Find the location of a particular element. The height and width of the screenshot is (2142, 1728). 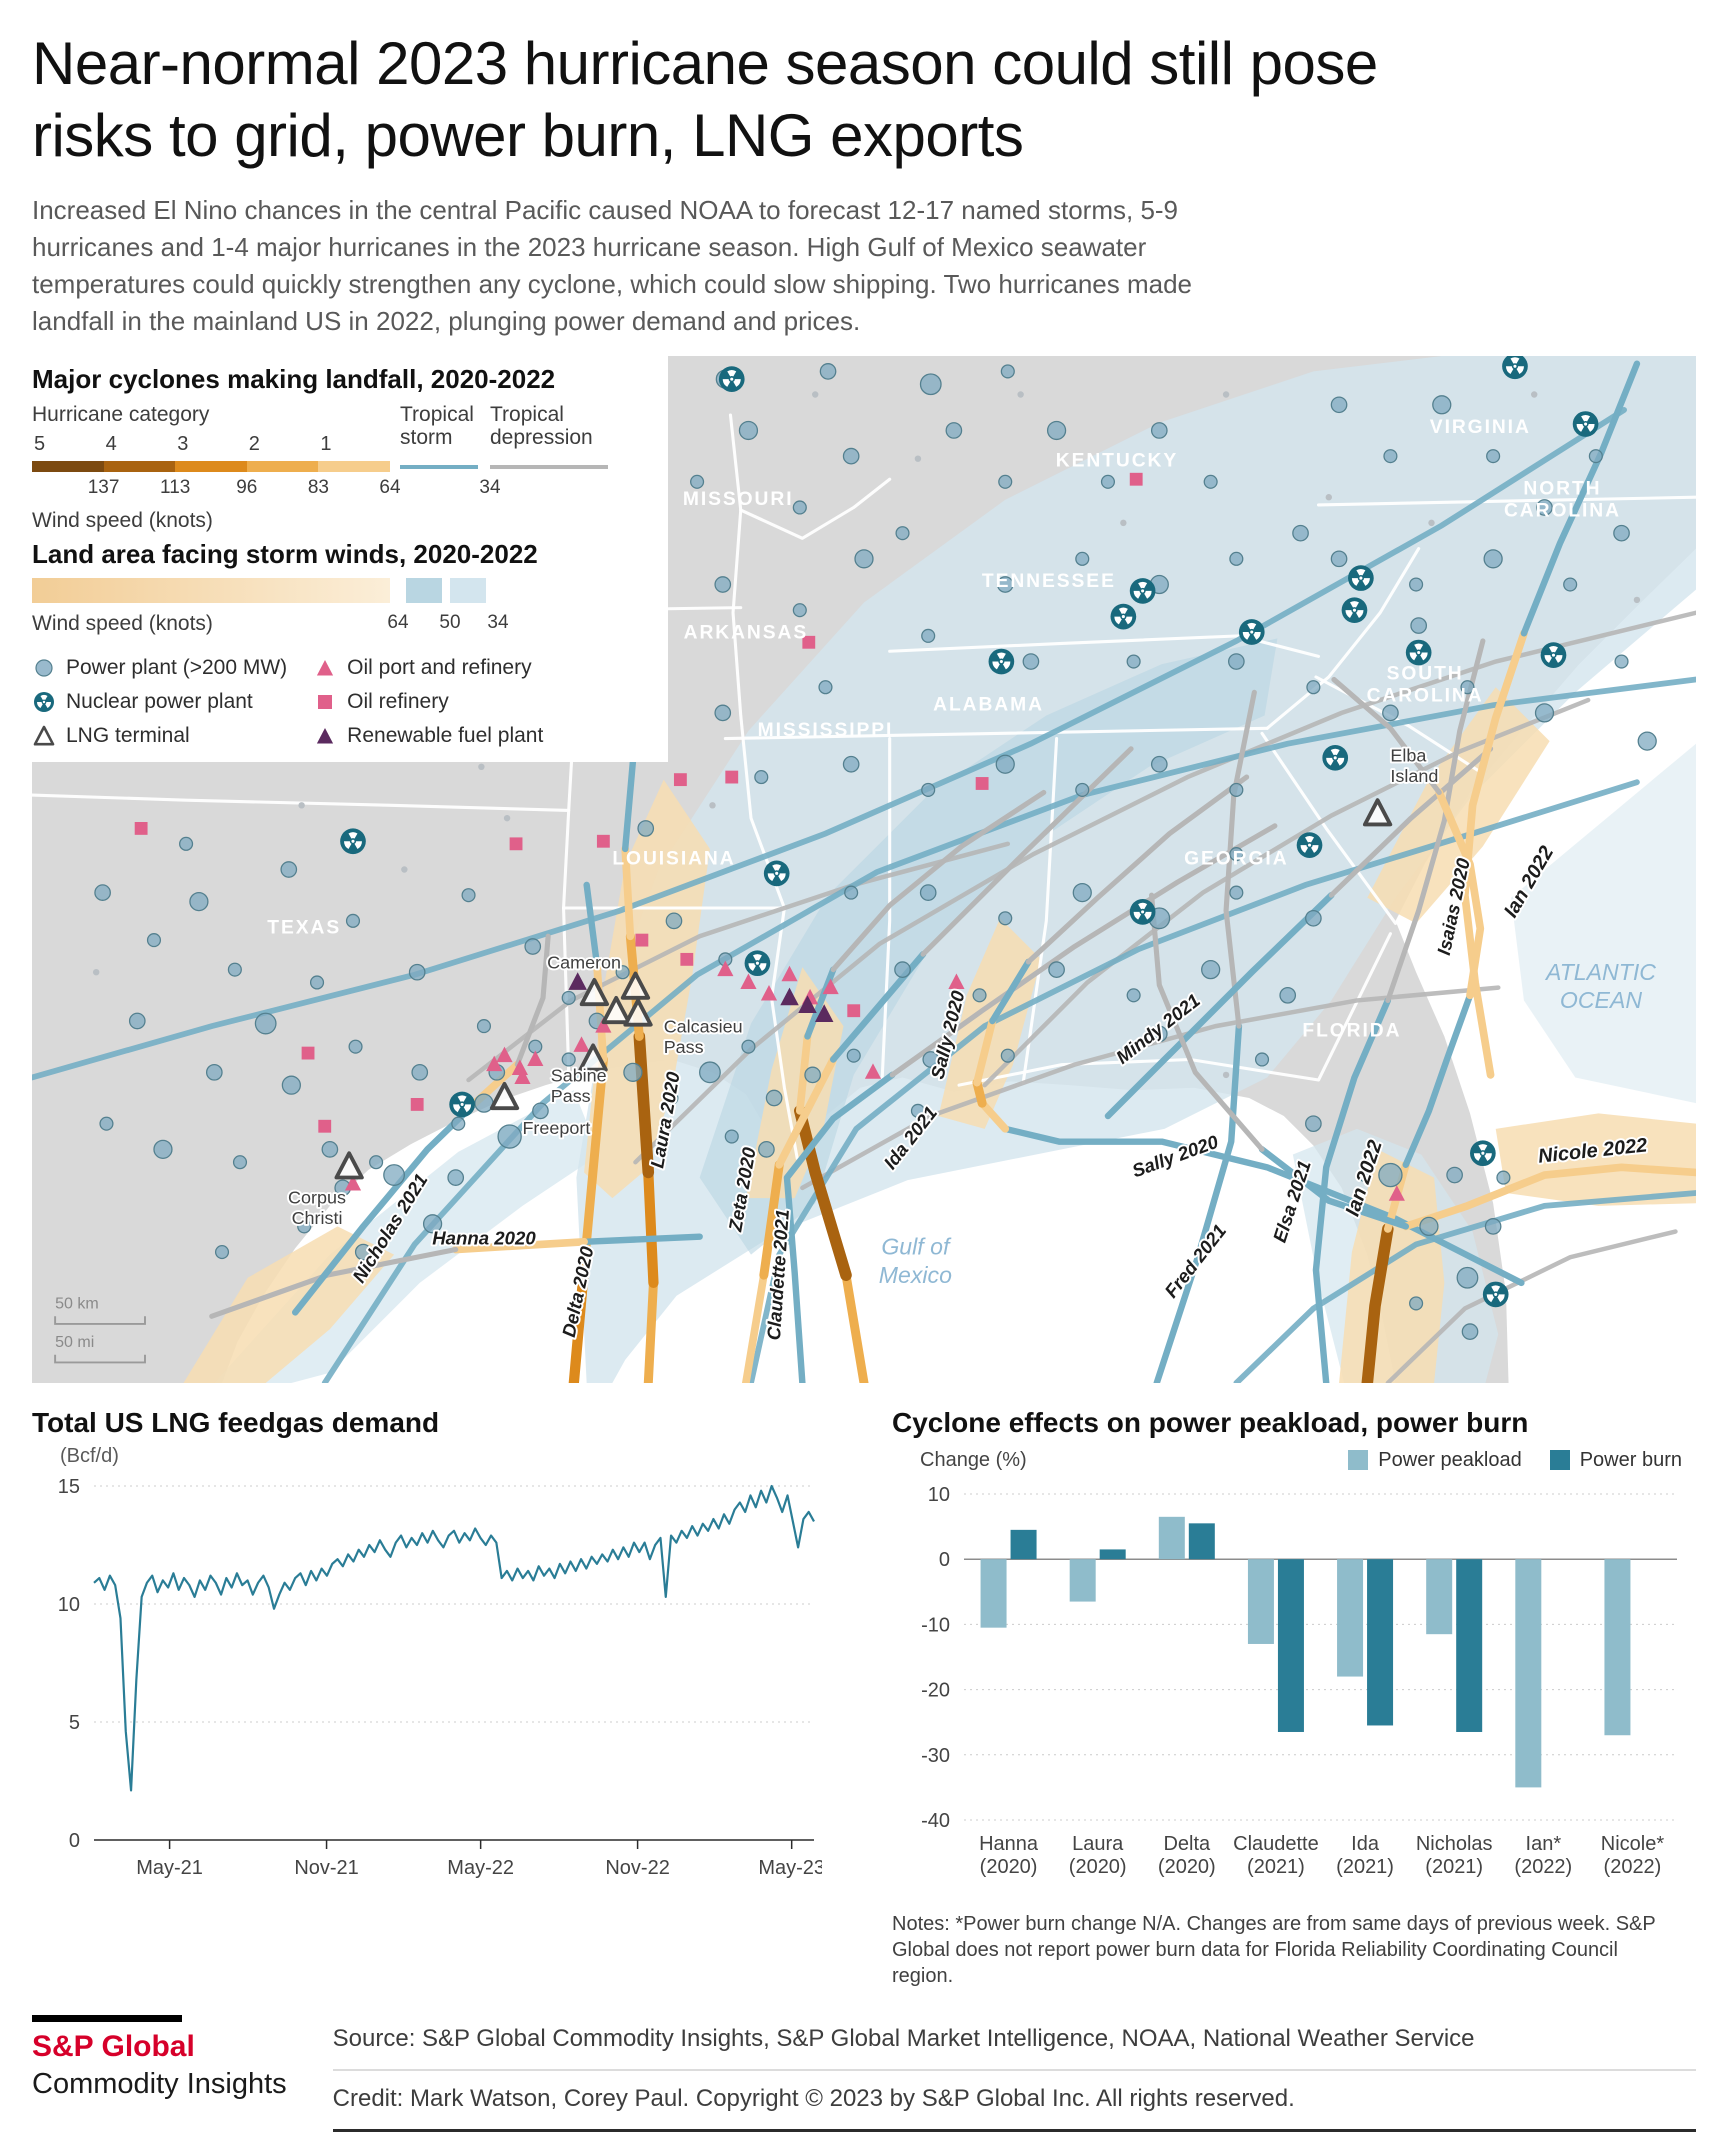

svg-text: -20 is located at coordinates (935, 1690).